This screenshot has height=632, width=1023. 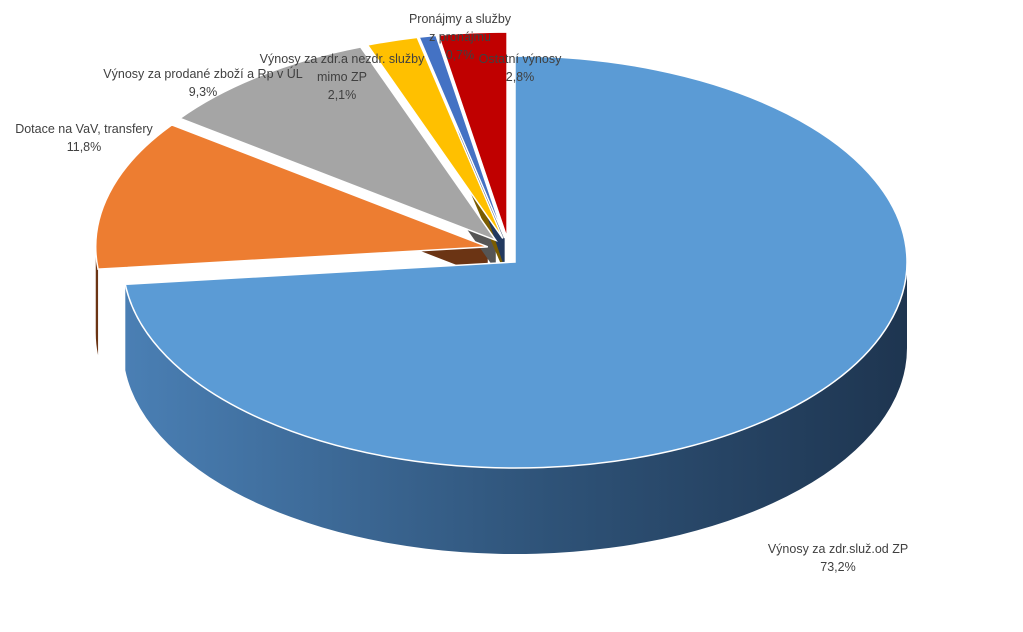 I want to click on slice-percent-4: 0,7%, so click(x=460, y=55).